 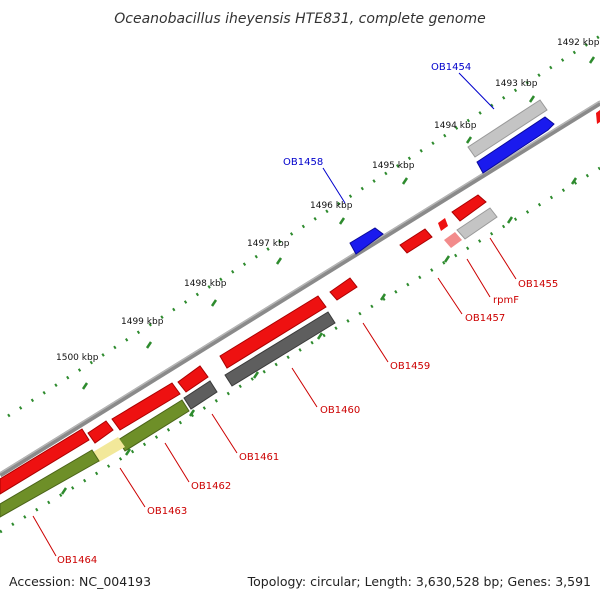 What do you see at coordinates (273, 332) in the screenshot?
I see `gene-feature-ob1460` at bounding box center [273, 332].